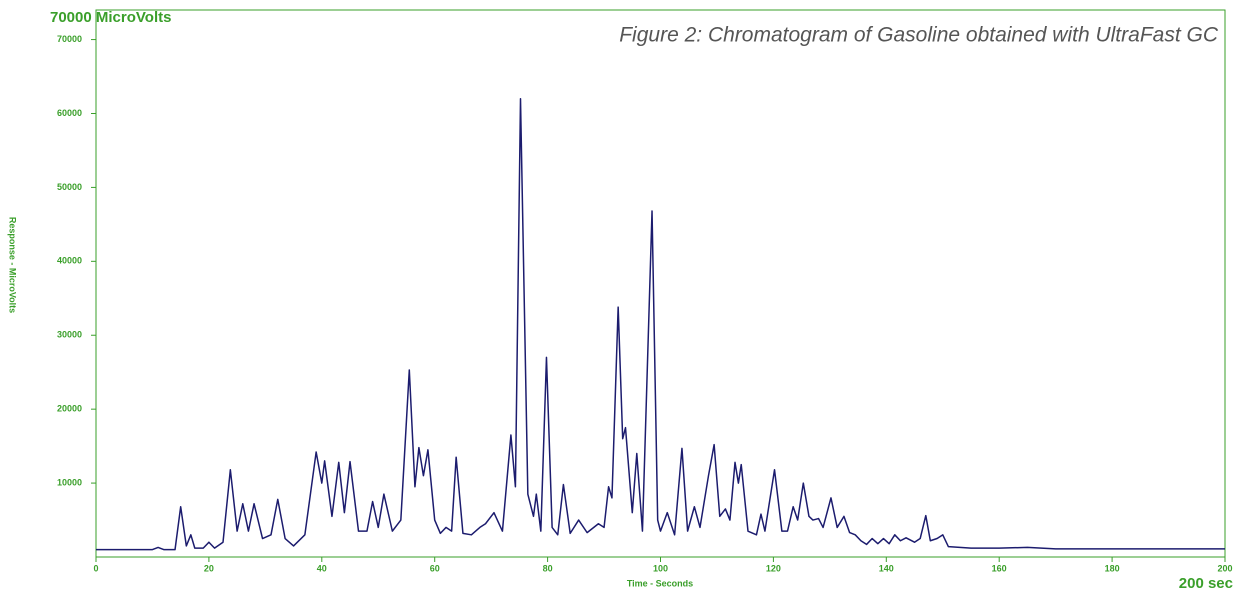 This screenshot has width=1235, height=600. I want to click on y-tick-label: 30000, so click(69, 335).